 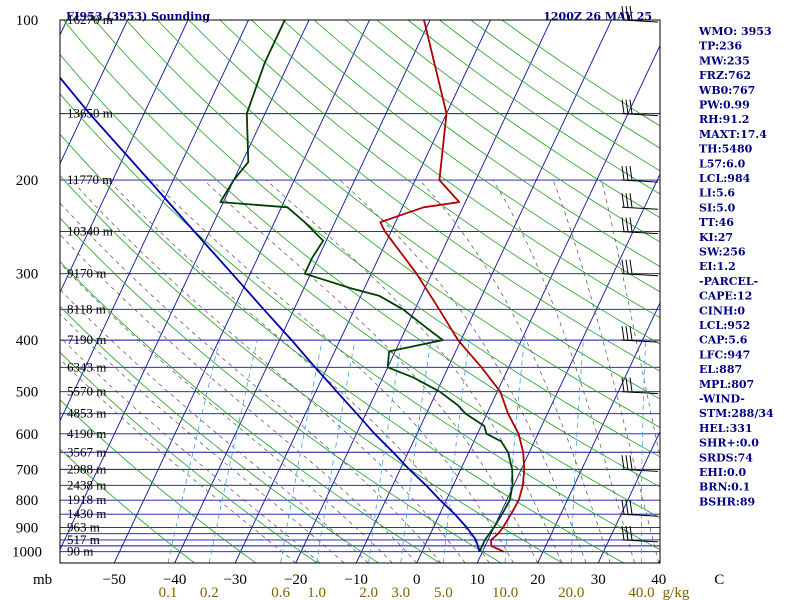 What do you see at coordinates (27, 553) in the screenshot?
I see `pressure-tick-label: 1000` at bounding box center [27, 553].